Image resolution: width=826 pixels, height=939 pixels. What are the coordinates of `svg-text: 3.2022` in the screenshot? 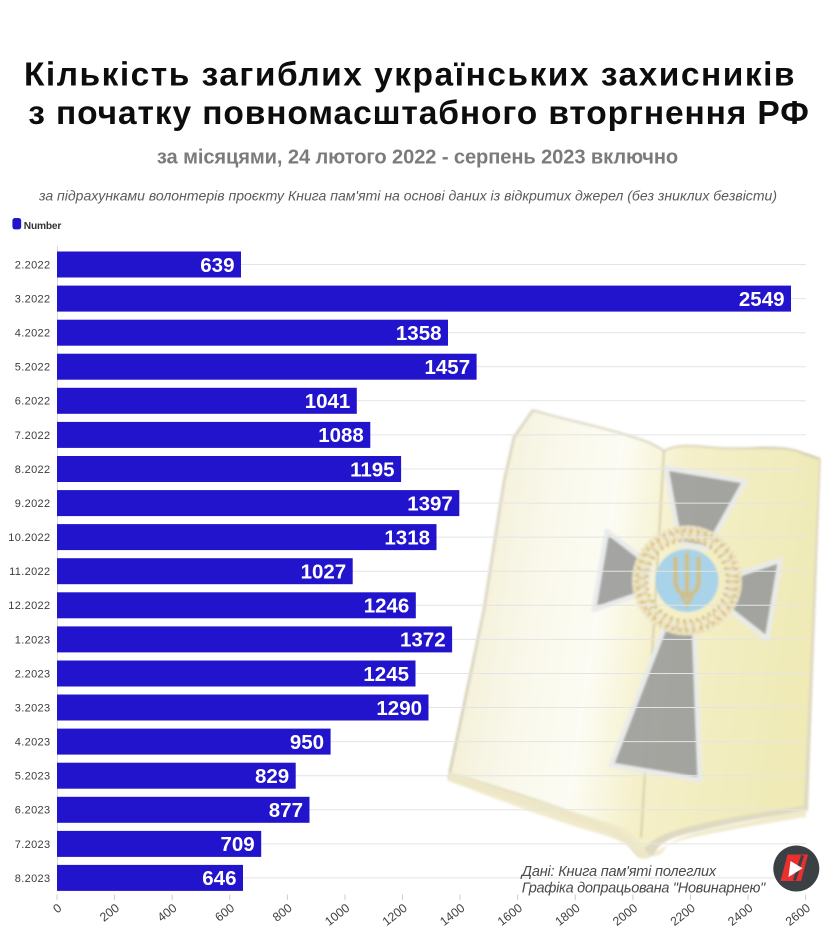 It's located at (33, 300).